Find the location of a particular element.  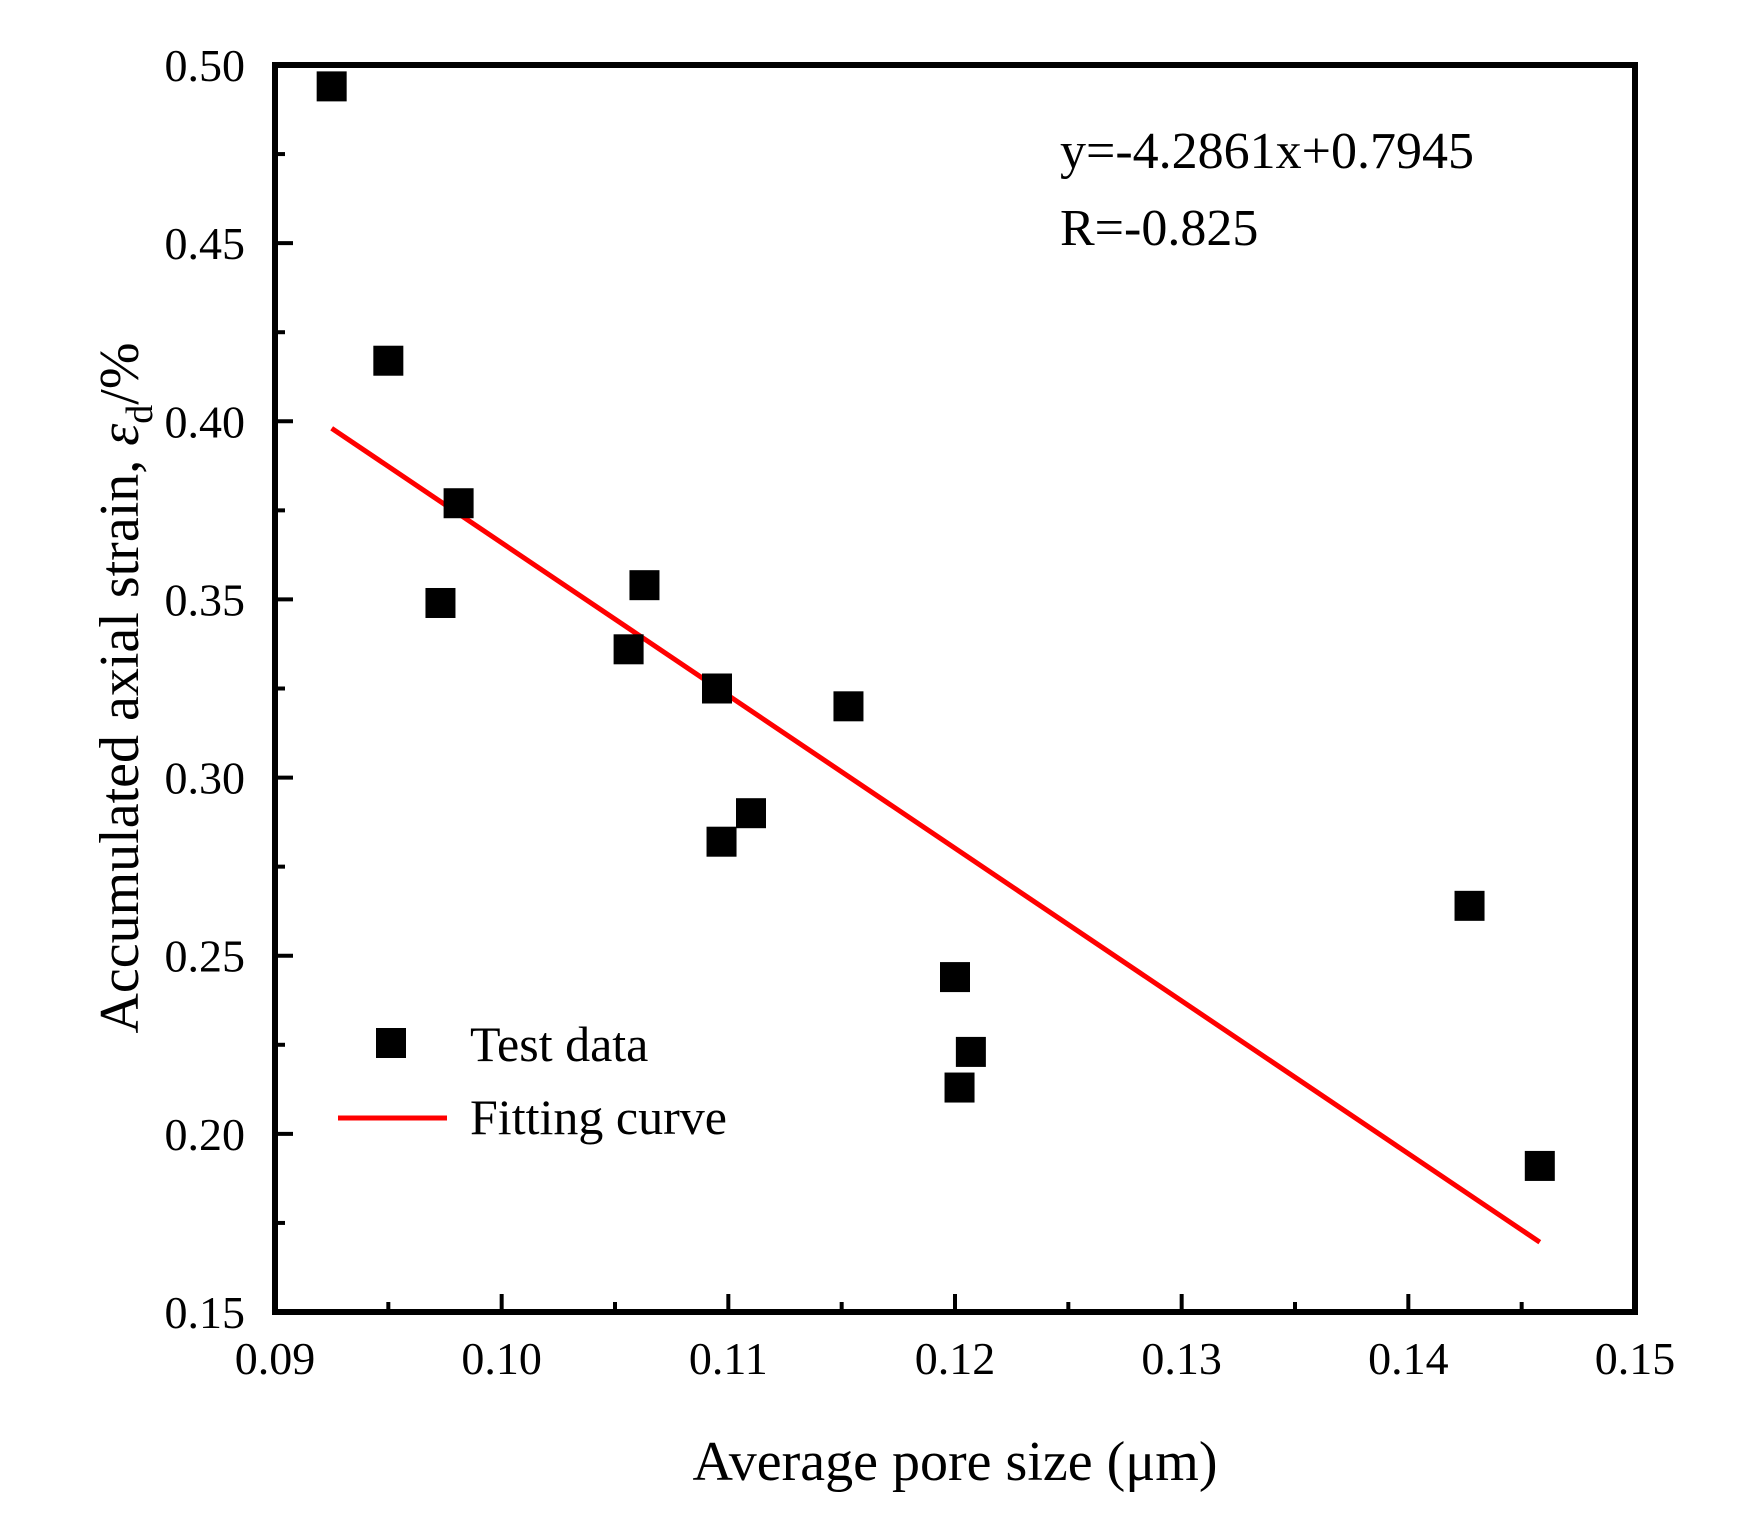

y-tick-label: 0.40 is located at coordinates (205, 421).